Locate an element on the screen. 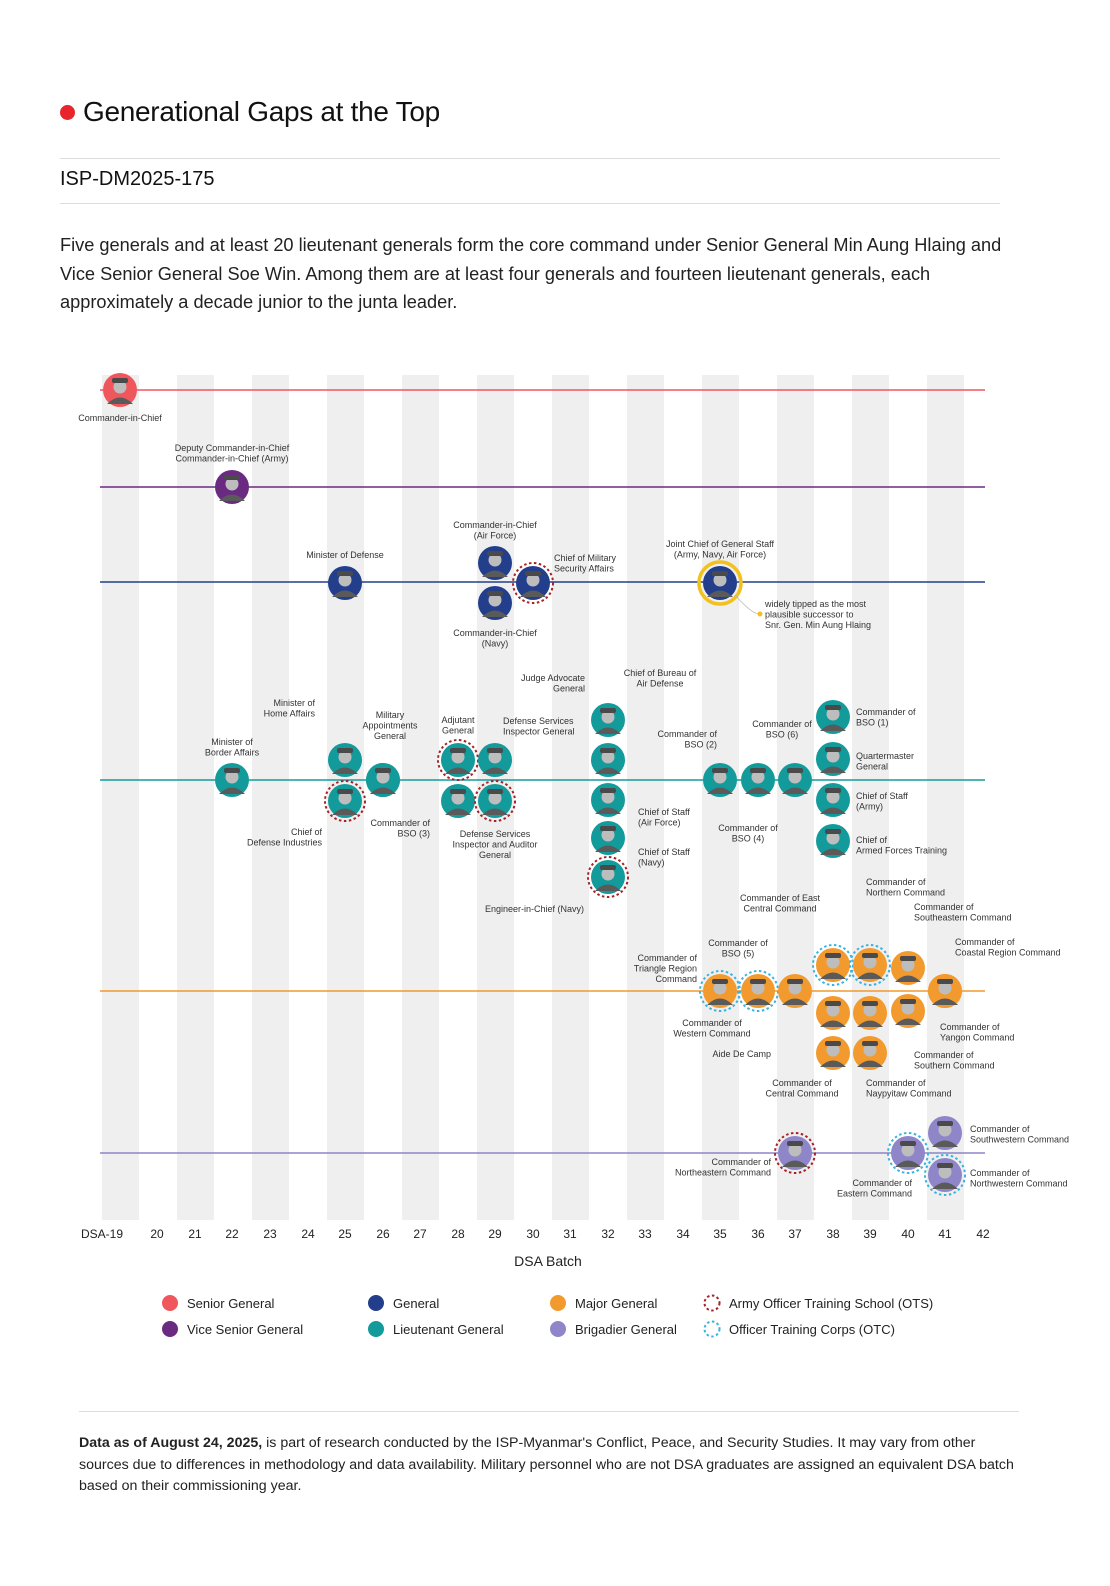 Image resolution: width=1110 pixels, height=1586 pixels. x-tick-25: 25 is located at coordinates (345, 1234).